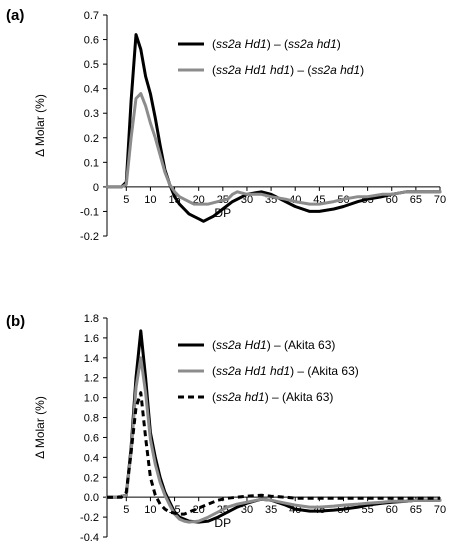 This screenshot has height=550, width=462. I want to click on y-tick-label: 1.2, so click(91, 379).